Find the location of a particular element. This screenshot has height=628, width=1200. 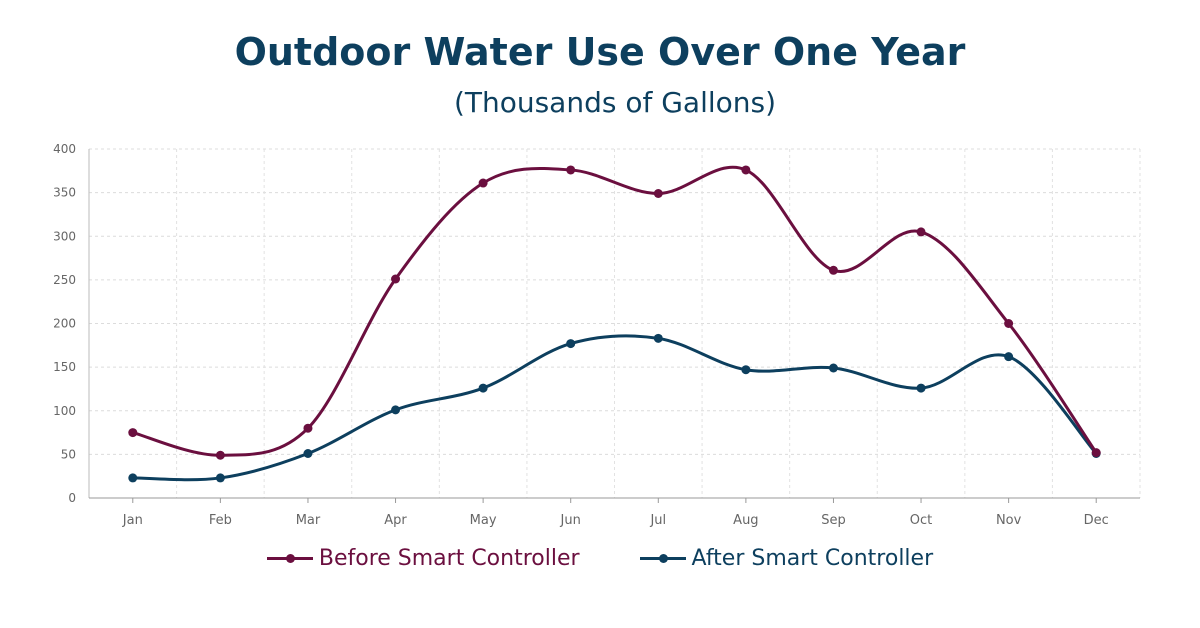

data-point-before-Nov is located at coordinates (1009, 323).